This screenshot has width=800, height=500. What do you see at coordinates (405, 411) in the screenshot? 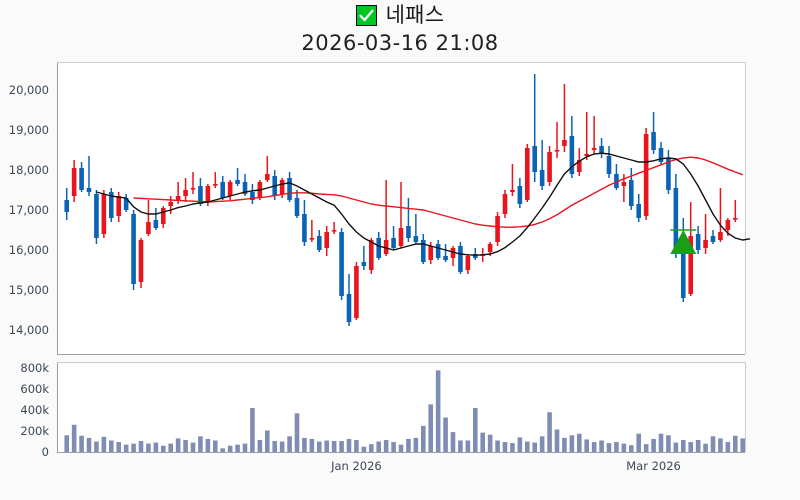
I see `volume-series` at bounding box center [405, 411].